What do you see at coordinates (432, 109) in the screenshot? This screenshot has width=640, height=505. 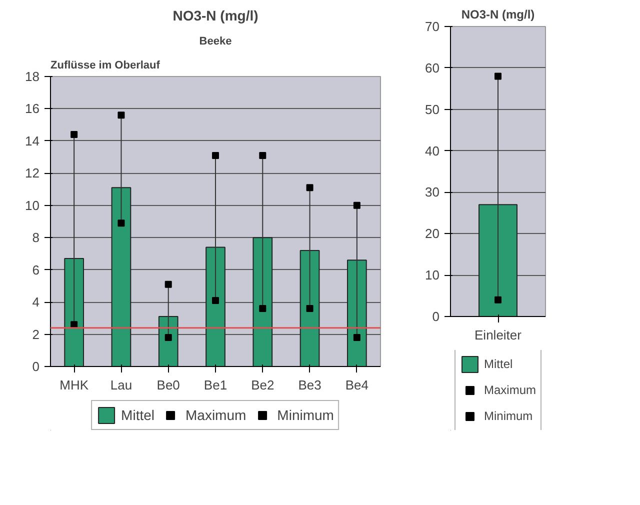 I see `y-tick-label: 50` at bounding box center [432, 109].